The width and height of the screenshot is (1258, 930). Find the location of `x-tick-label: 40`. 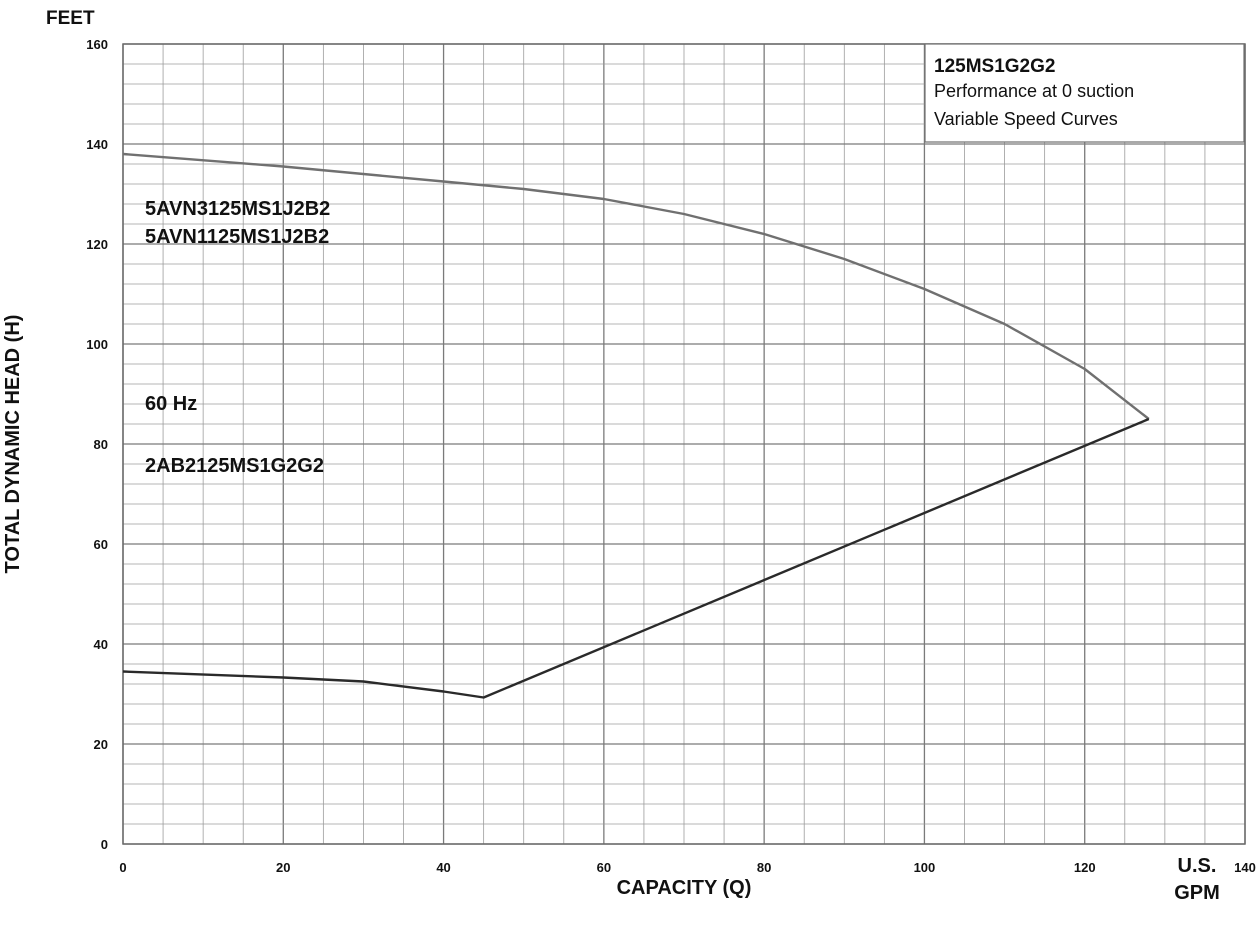

x-tick-label: 40 is located at coordinates (443, 867).